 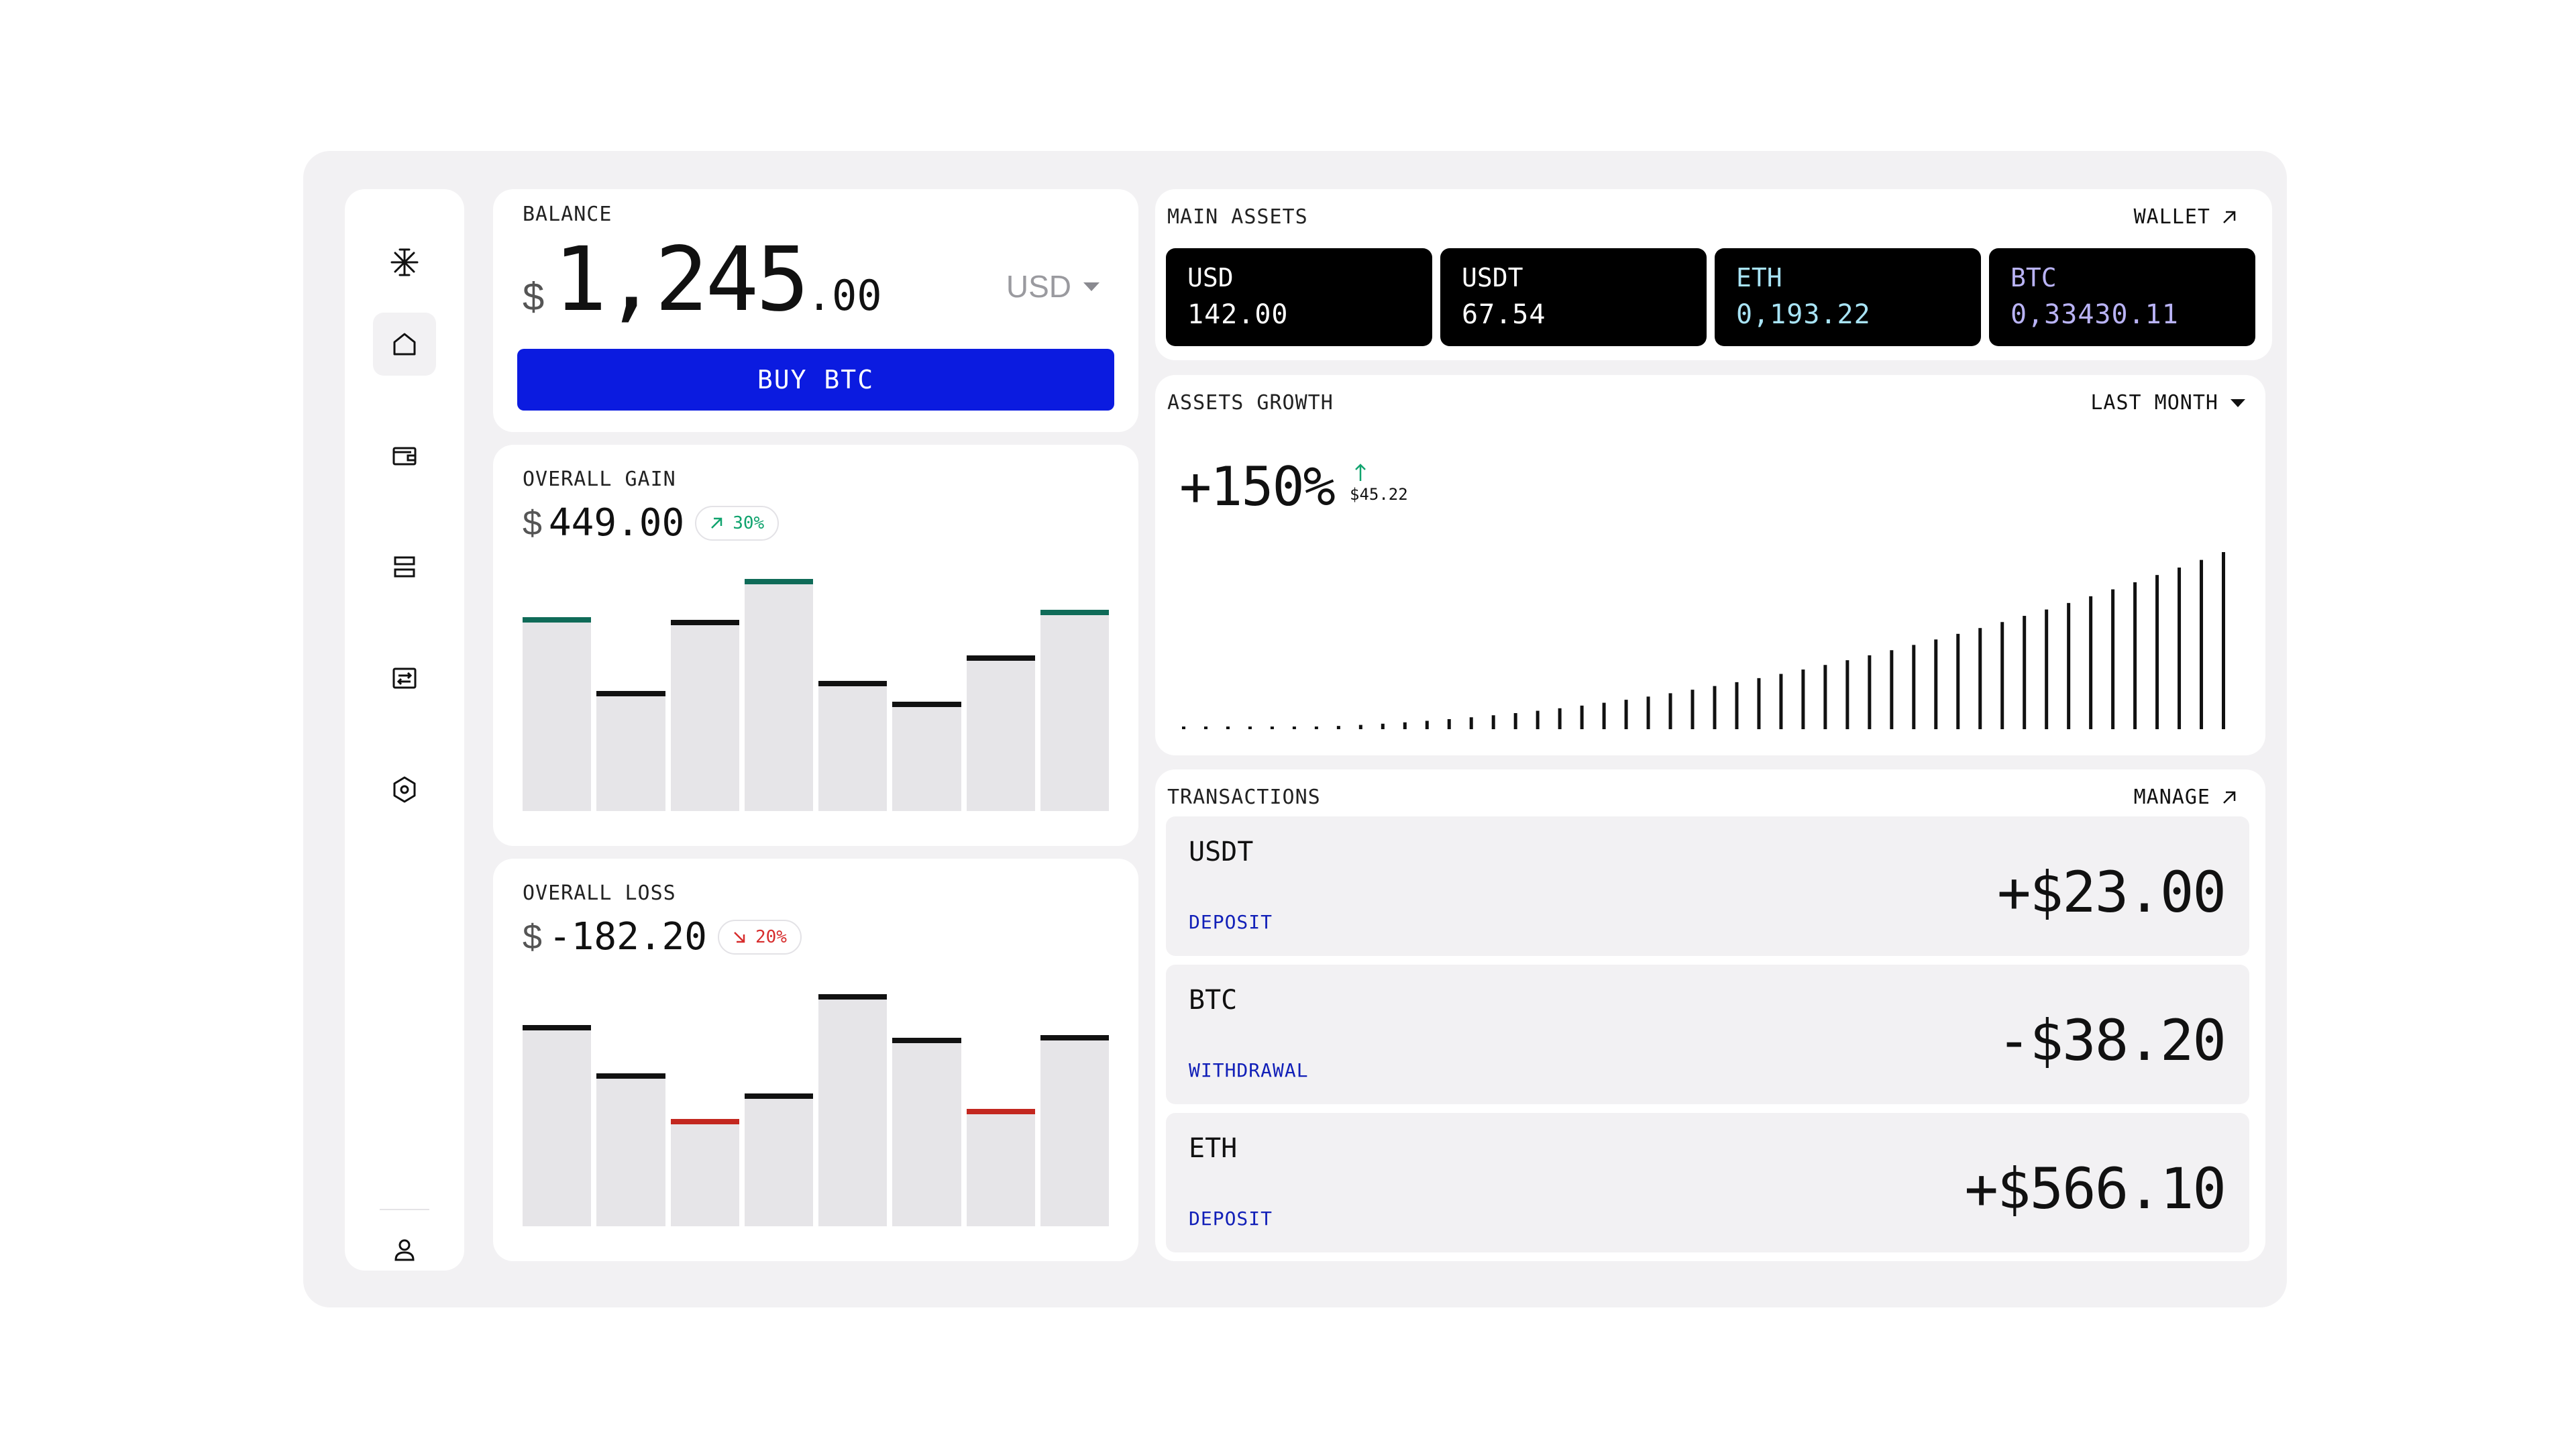 I want to click on gain-value: 449.00, so click(x=616, y=523).